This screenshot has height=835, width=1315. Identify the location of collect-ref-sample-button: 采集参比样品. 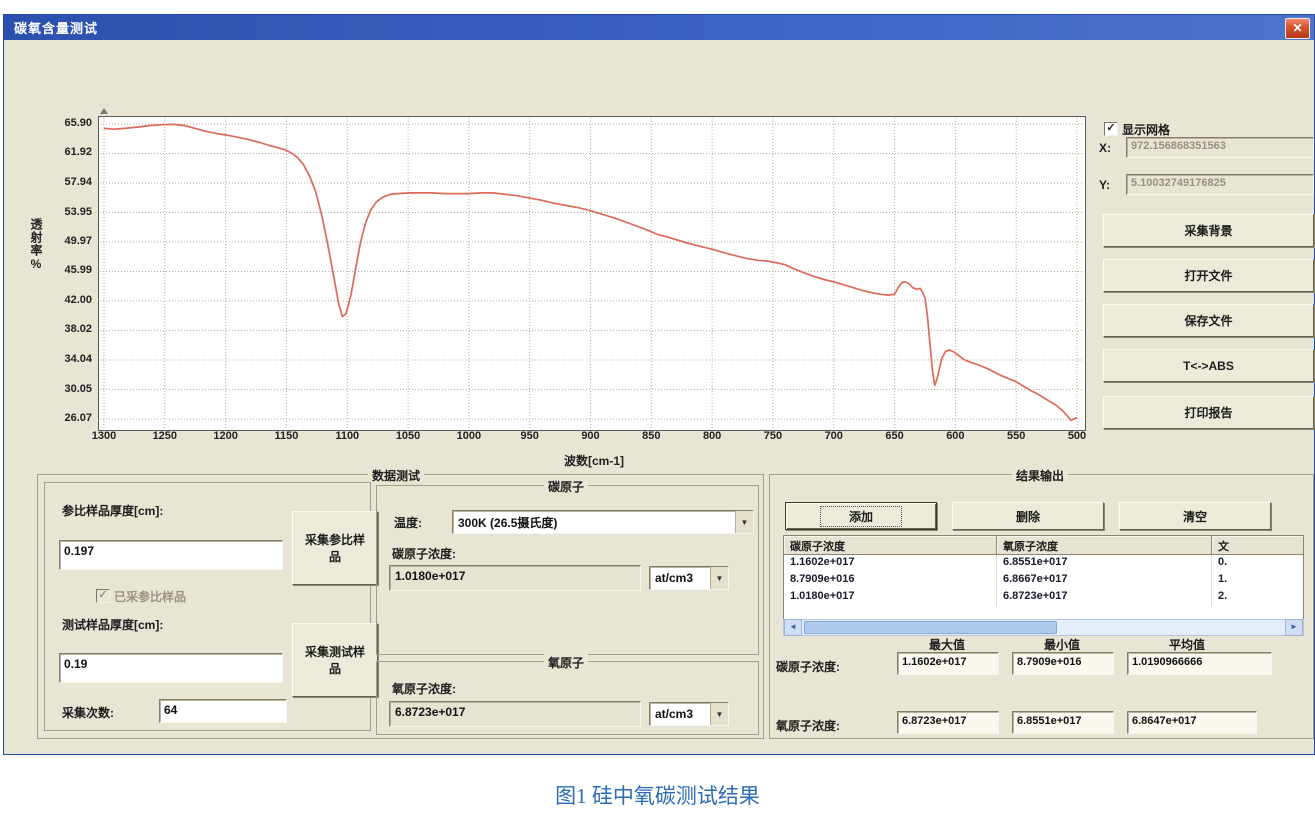
(335, 548).